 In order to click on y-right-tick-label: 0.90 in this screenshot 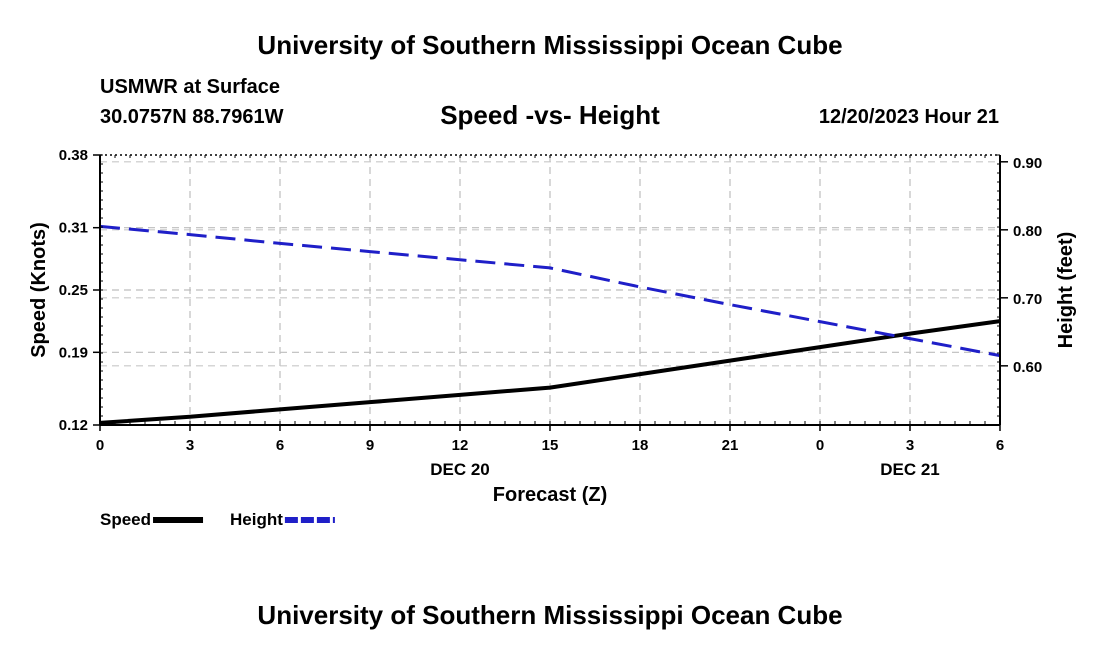, I will do `click(1027, 163)`.